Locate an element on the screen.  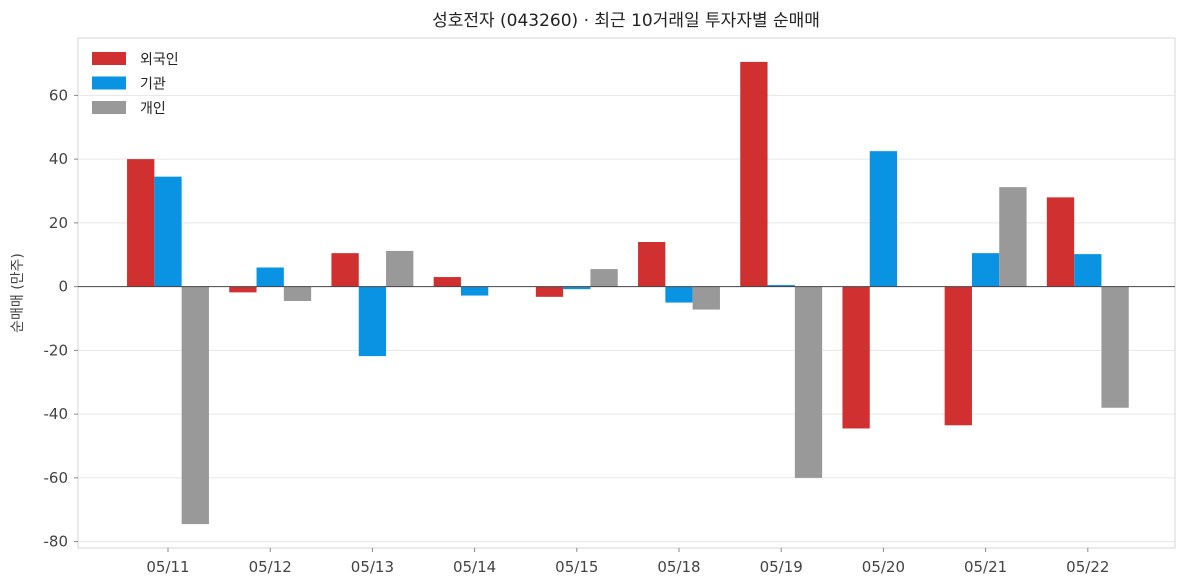
bar-기관-05/15 is located at coordinates (577, 288).